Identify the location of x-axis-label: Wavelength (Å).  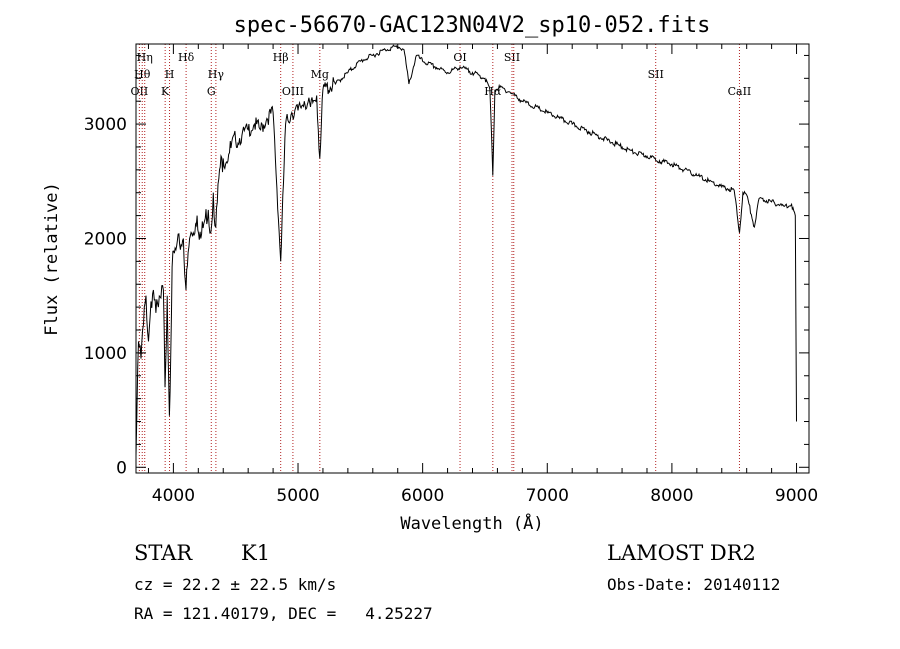
(471, 523).